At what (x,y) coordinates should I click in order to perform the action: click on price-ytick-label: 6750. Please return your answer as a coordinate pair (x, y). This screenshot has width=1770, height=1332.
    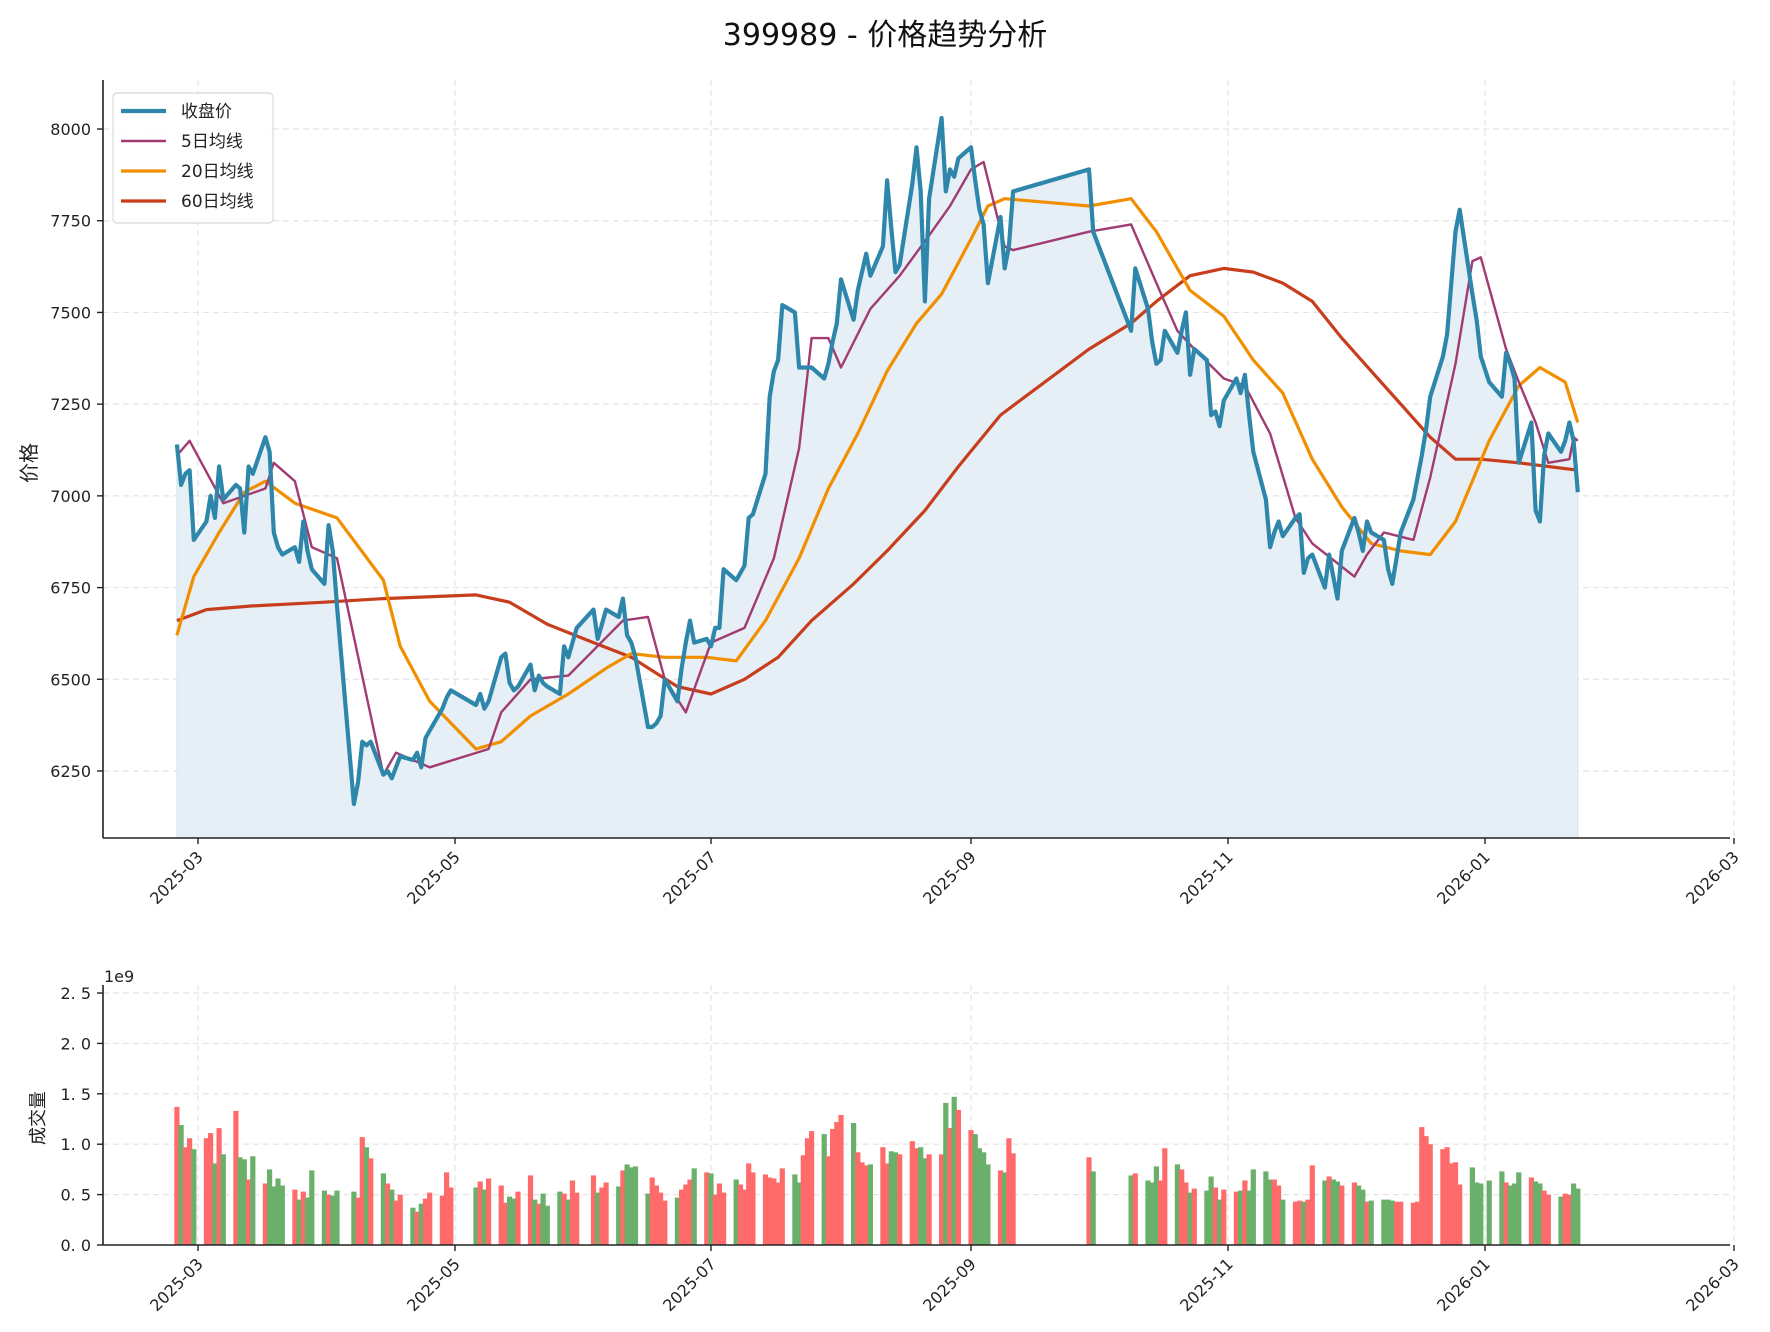
    Looking at the image, I should click on (70, 588).